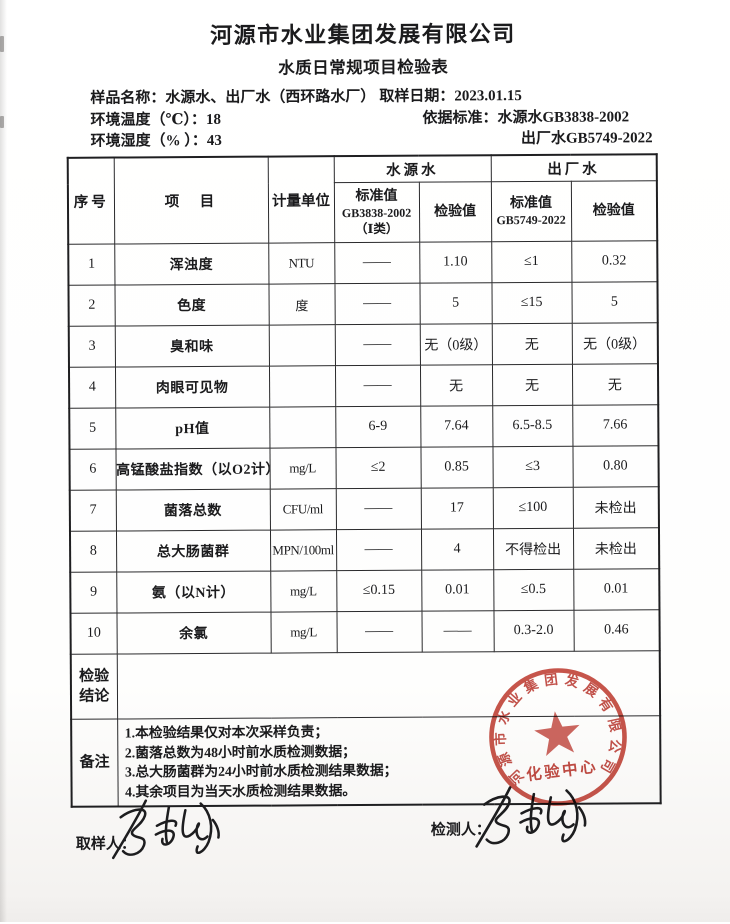  What do you see at coordinates (531, 262) in the screenshot?
I see `cell-finished-standard: ≤1` at bounding box center [531, 262].